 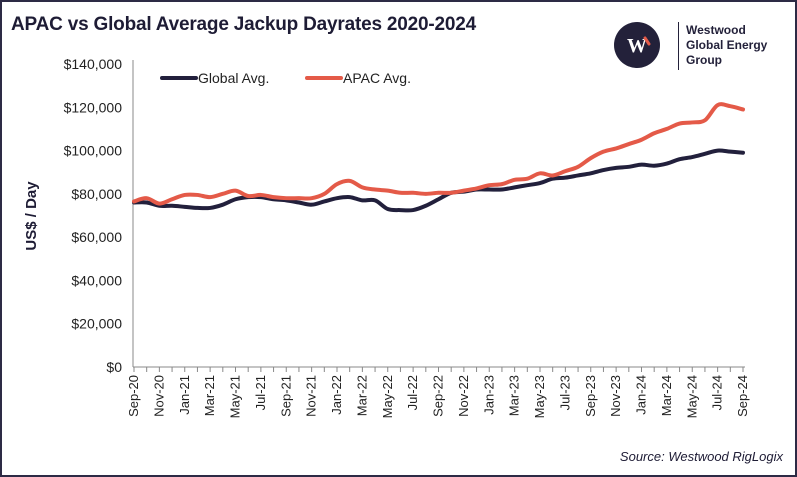 I want to click on x-tick-label: Nov-22, so click(x=463, y=396).